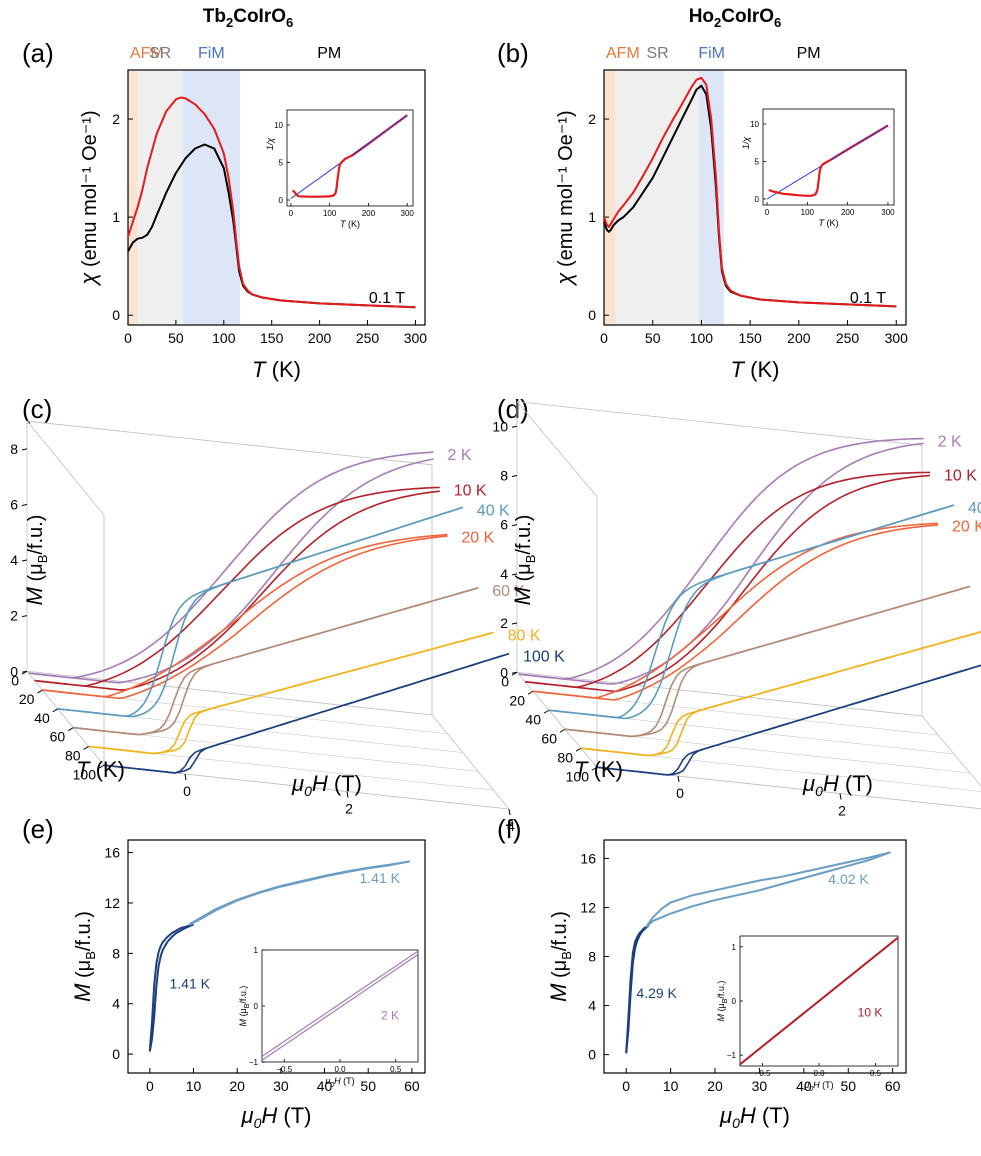  What do you see at coordinates (493, 510) in the screenshot?
I see `curve-label: 40 K` at bounding box center [493, 510].